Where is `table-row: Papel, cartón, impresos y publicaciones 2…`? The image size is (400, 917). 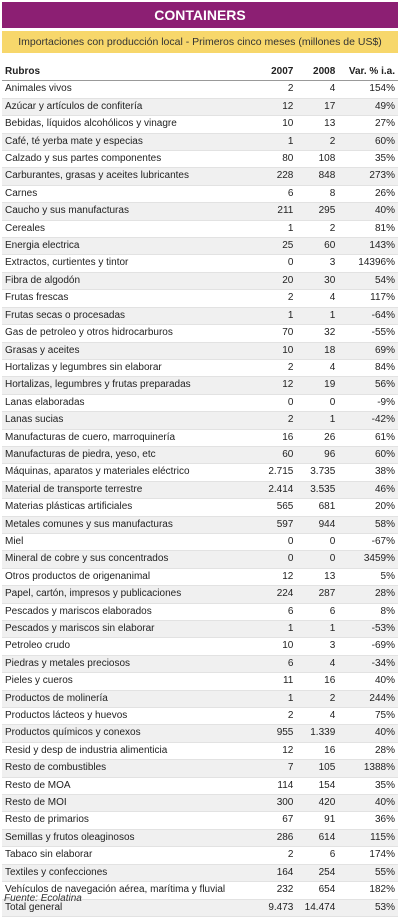
table-row: Papel, cartón, impresos y publicaciones 2… is located at coordinates (200, 594).